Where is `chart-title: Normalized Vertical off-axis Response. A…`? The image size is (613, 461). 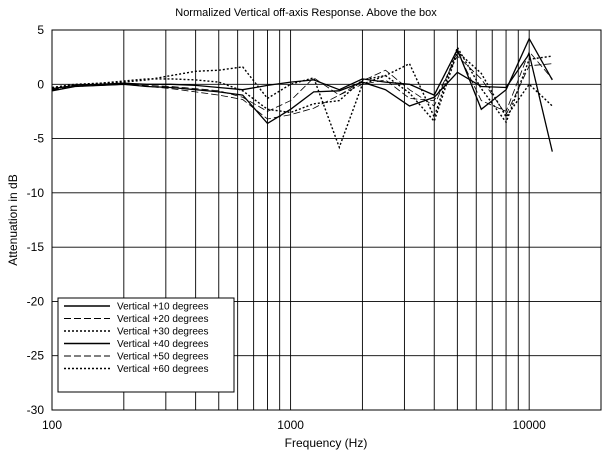
chart-title: Normalized Vertical off-axis Response. A… is located at coordinates (306, 13).